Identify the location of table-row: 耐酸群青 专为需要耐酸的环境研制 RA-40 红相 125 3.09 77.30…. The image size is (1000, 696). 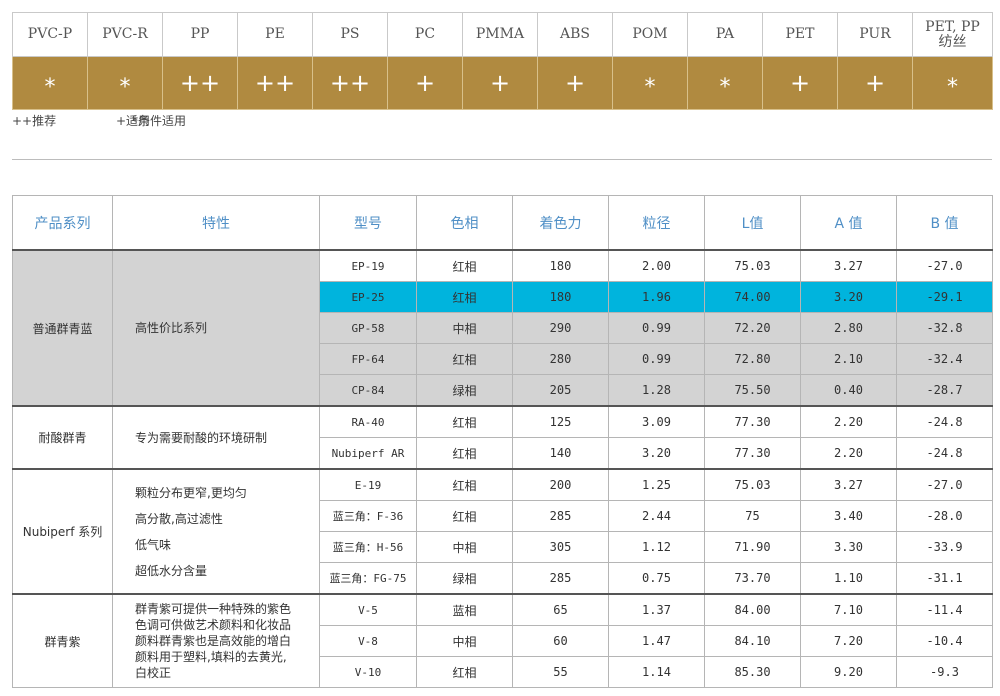
(502, 437).